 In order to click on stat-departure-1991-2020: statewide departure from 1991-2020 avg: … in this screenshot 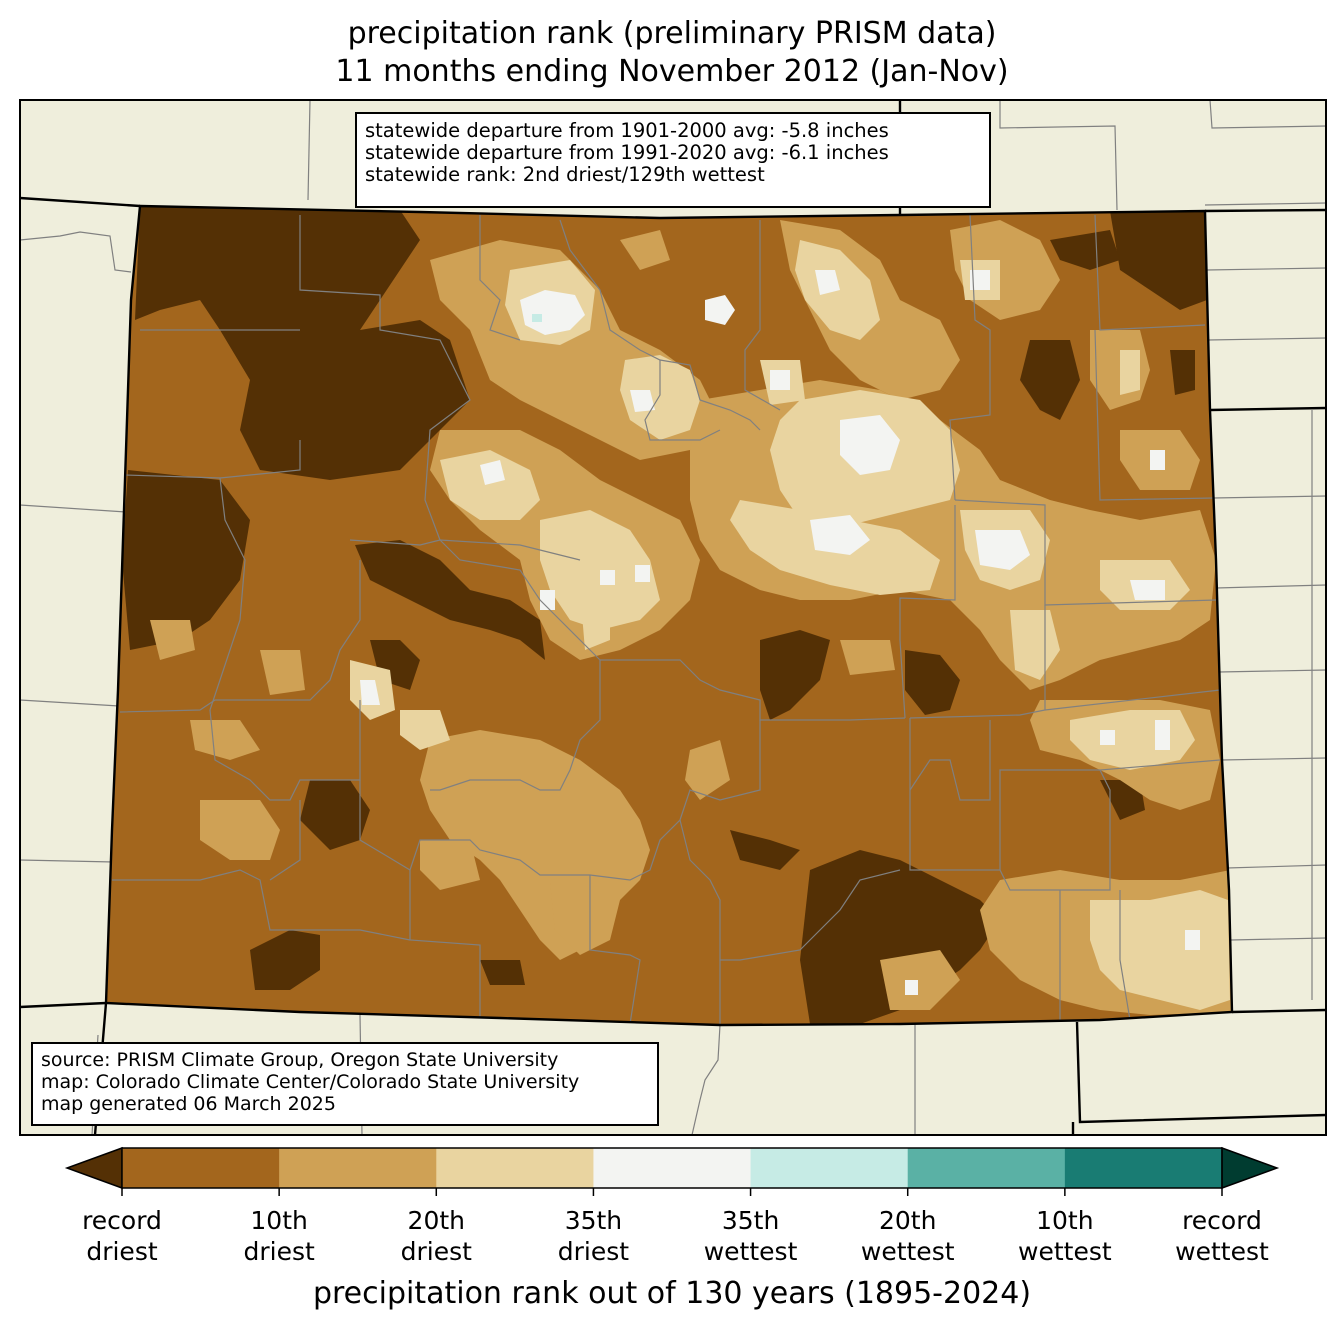, I will do `click(627, 152)`.